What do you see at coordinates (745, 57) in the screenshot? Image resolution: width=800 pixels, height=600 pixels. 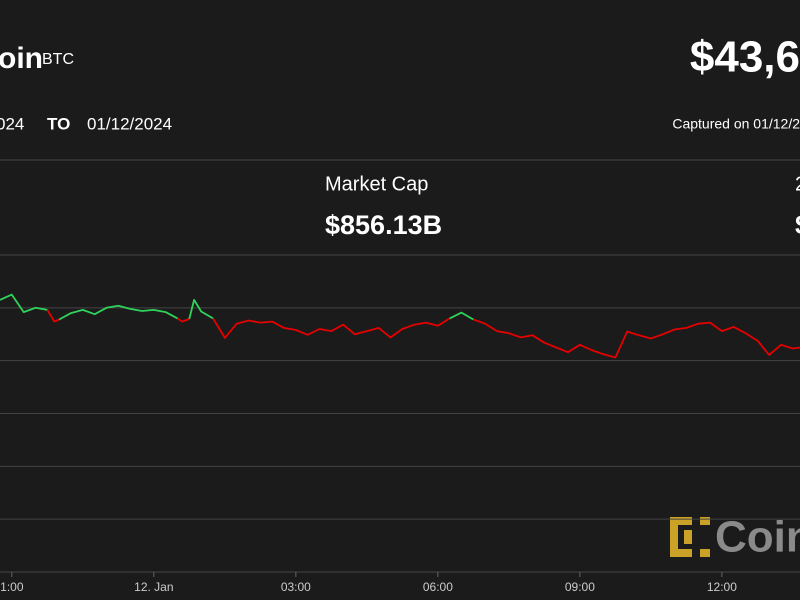 I see `price: $43,6` at bounding box center [745, 57].